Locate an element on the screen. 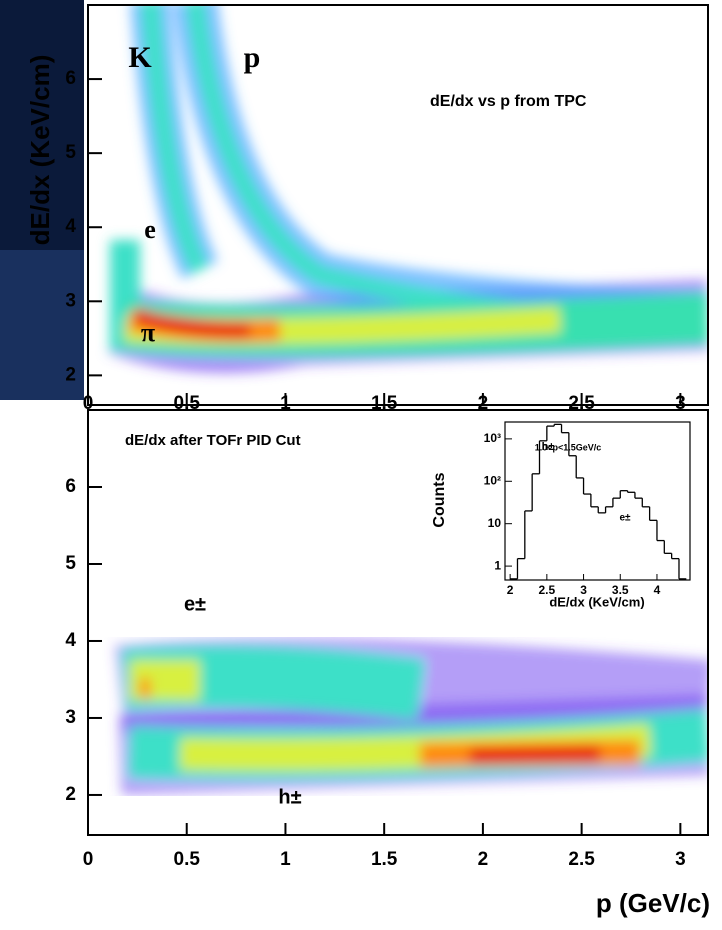 The width and height of the screenshot is (722, 930). annotation: e is located at coordinates (150, 229).